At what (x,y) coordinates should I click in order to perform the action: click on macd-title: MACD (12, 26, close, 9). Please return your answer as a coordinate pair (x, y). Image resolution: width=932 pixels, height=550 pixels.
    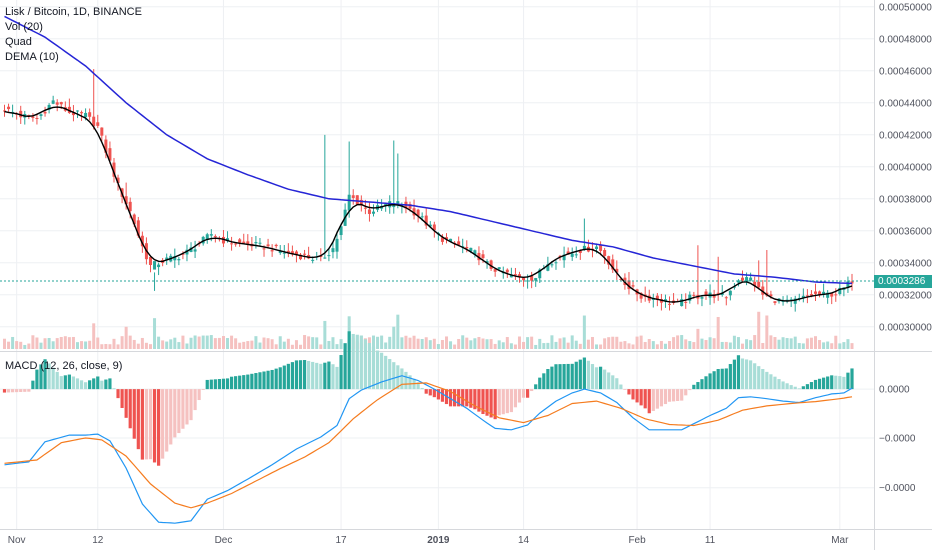
    Looking at the image, I should click on (64, 366).